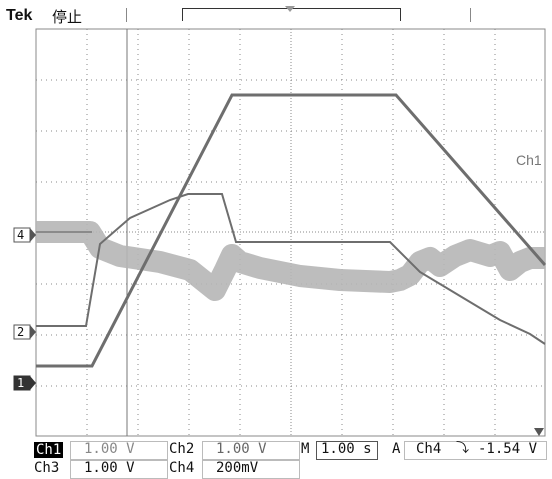  I want to click on ch3-label: Ch3, so click(47, 468).